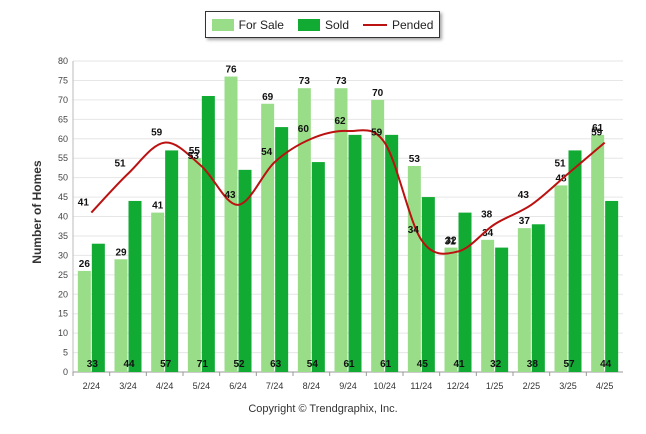  What do you see at coordinates (323, 409) in the screenshot?
I see `copyright-text: Copyright © Trendgraphix, Inc.` at bounding box center [323, 409].